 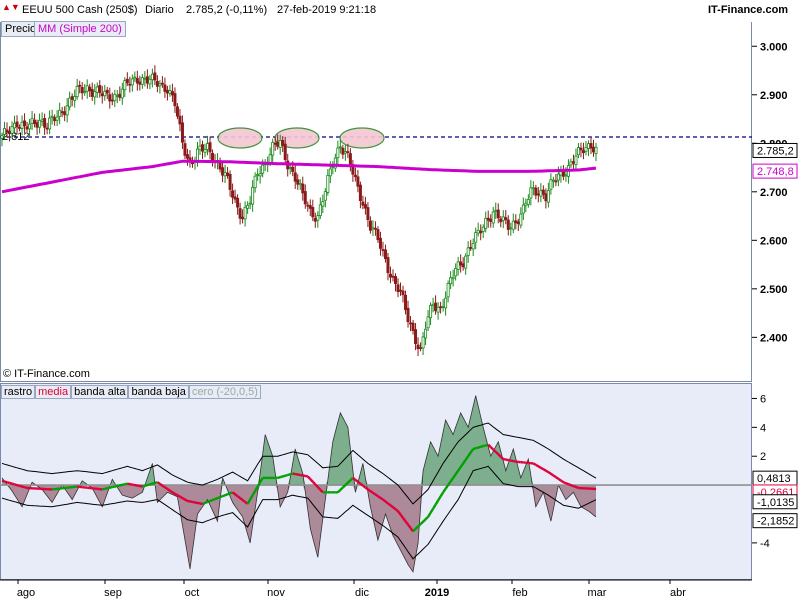 What do you see at coordinates (46, 374) in the screenshot?
I see `copyright-label: © IT-Finance.com` at bounding box center [46, 374].